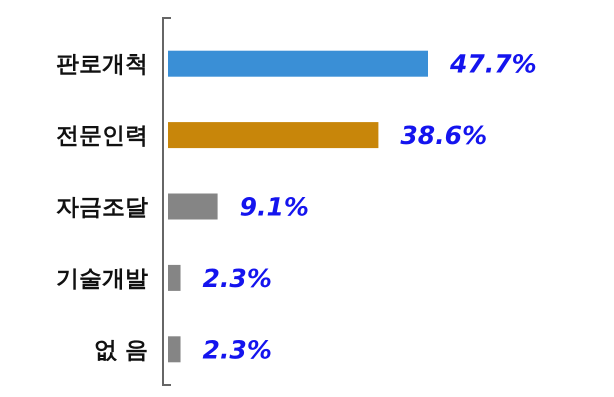 This screenshot has height=397, width=614. Describe the element at coordinates (102, 279) in the screenshot. I see `y-tick-label: 기술개발` at that location.